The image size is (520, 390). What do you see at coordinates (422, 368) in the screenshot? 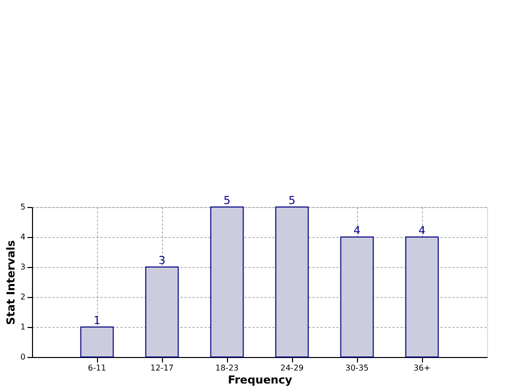
I see `x-tick-label: 36+` at bounding box center [422, 368].